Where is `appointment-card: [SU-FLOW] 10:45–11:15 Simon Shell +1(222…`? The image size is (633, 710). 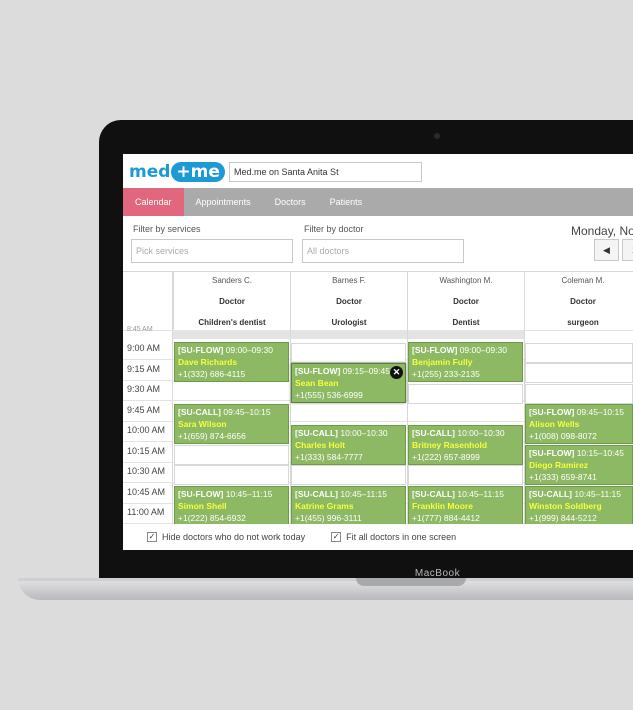 appointment-card: [SU-FLOW] 10:45–11:15 Simon Shell +1(222… is located at coordinates (231, 505).